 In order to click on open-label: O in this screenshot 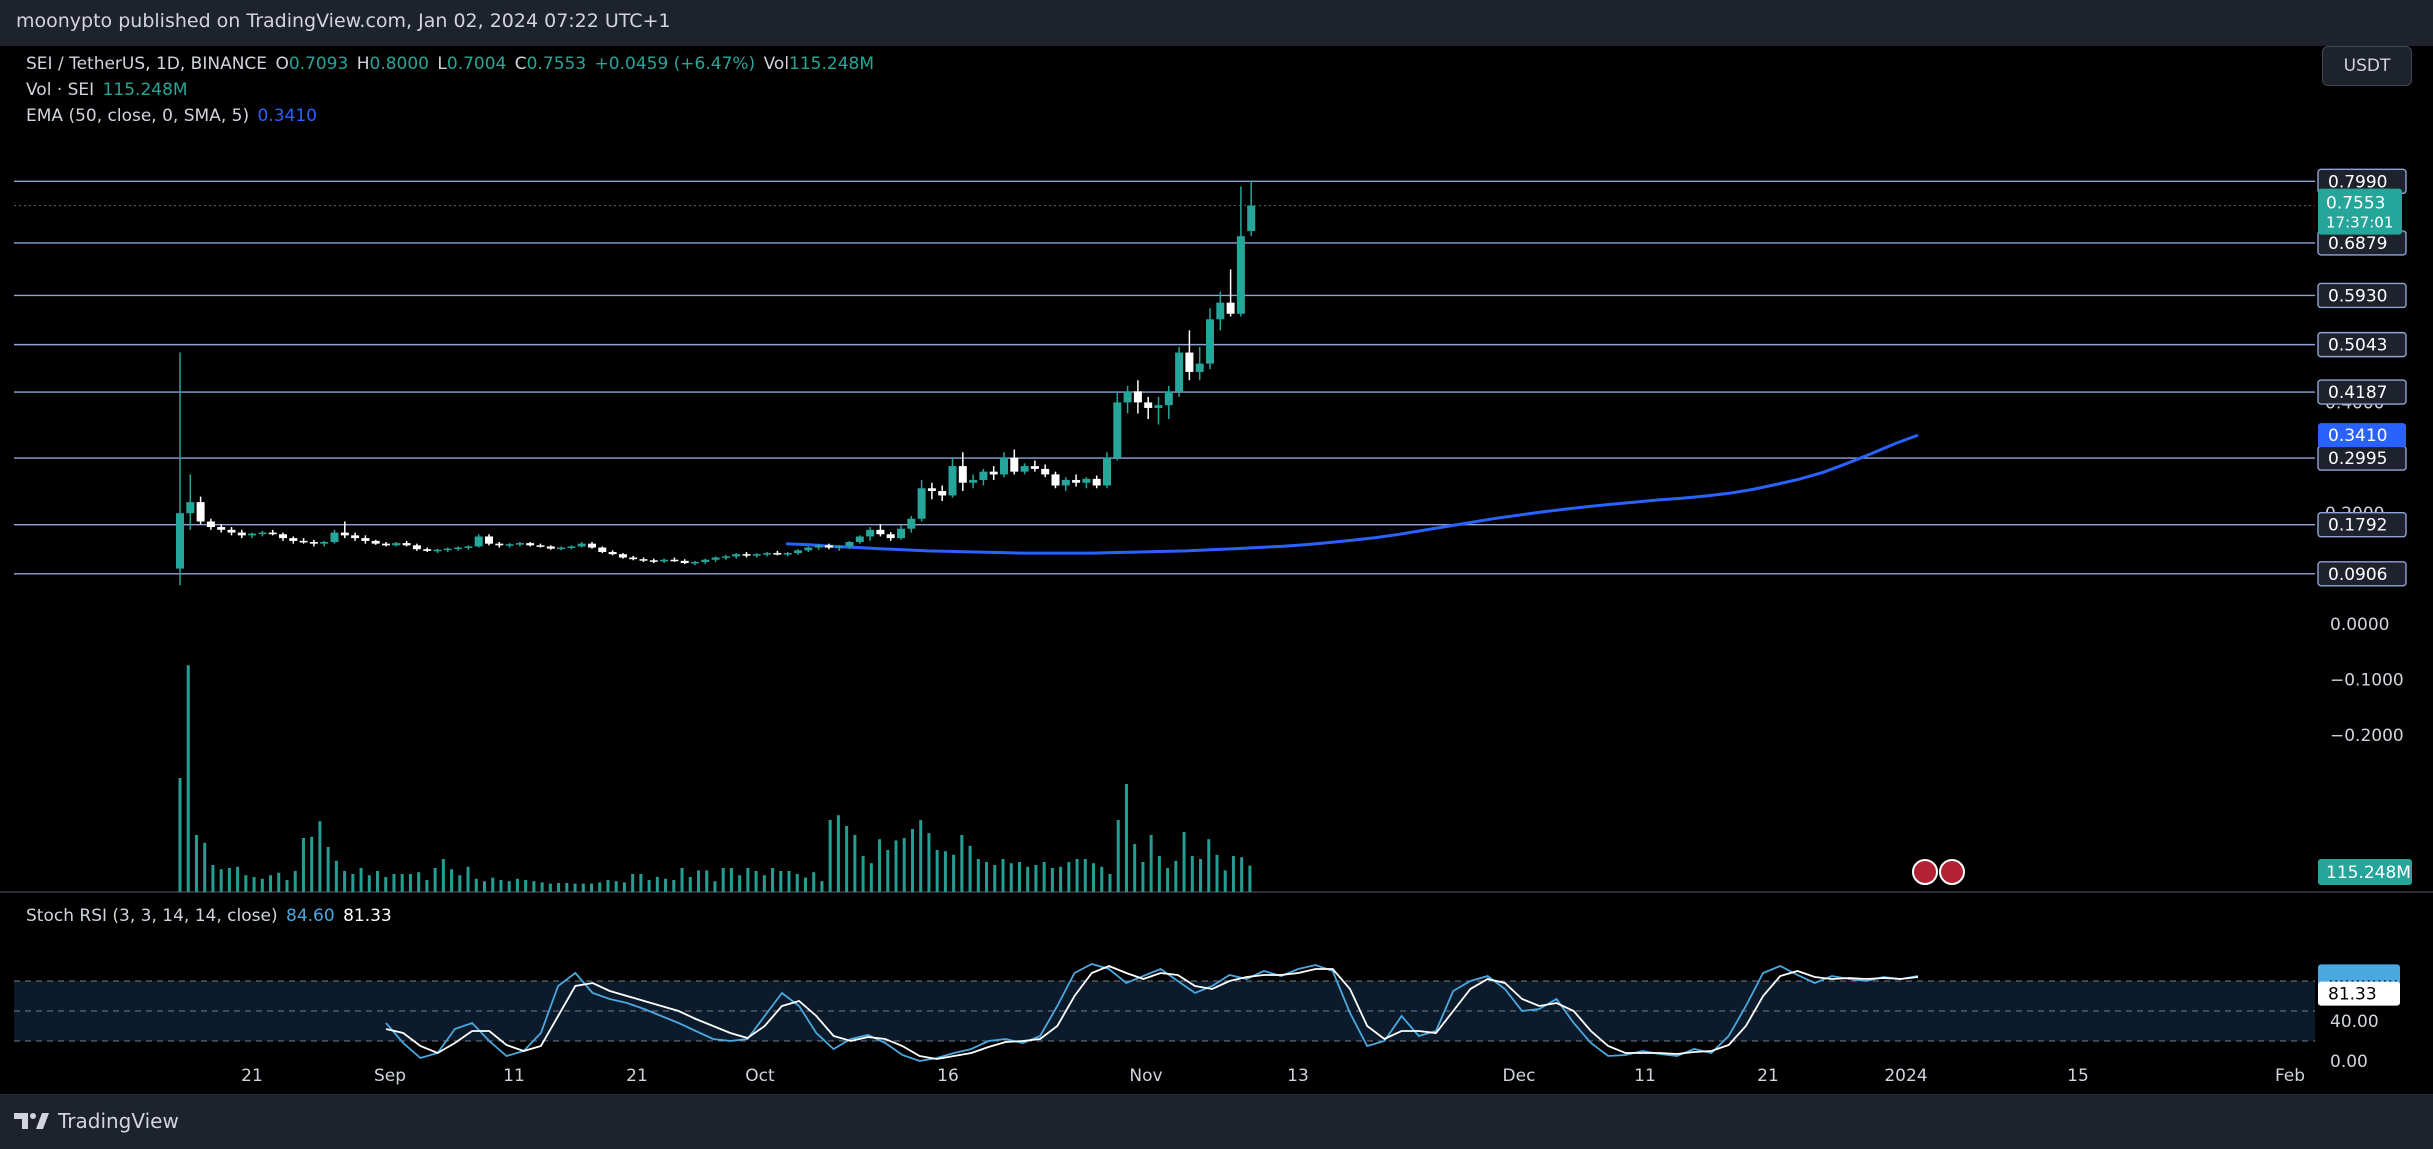, I will do `click(282, 64)`.